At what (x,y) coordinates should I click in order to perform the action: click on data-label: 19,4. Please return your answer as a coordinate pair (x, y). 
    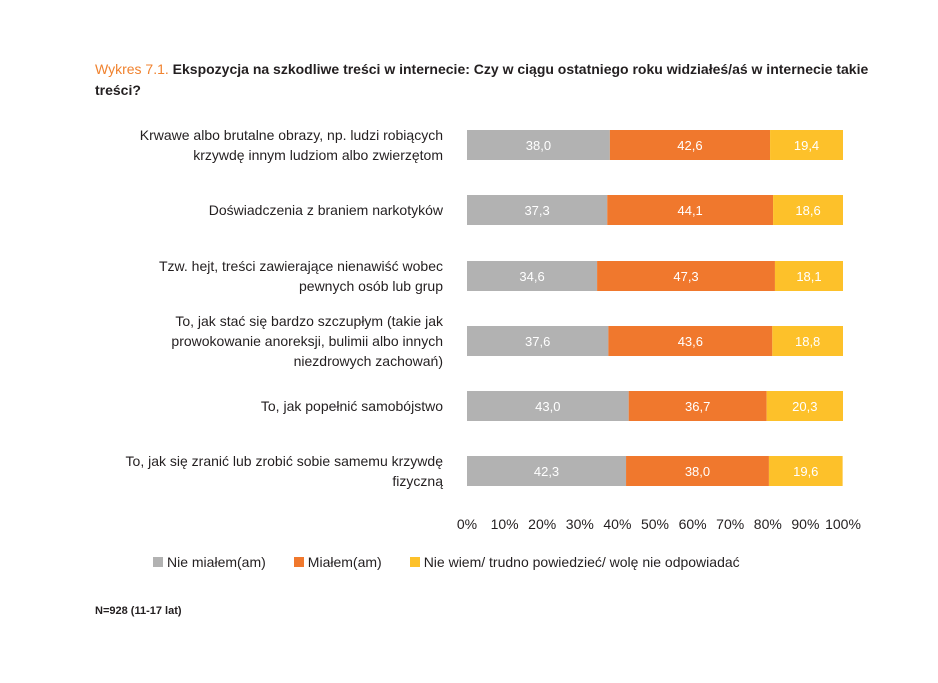
    Looking at the image, I should click on (806, 145).